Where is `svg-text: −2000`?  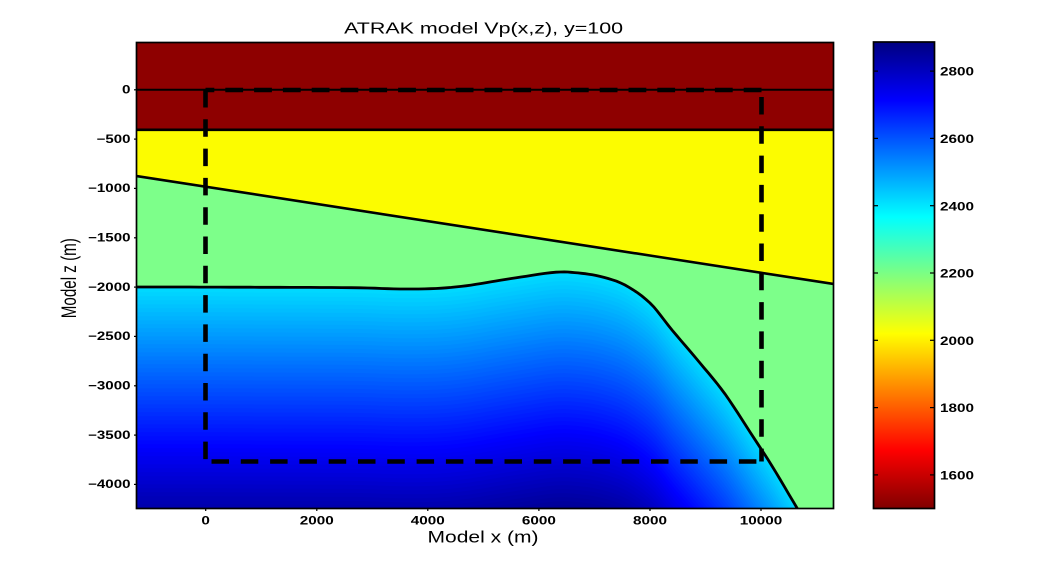 svg-text: −2000 is located at coordinates (109, 288).